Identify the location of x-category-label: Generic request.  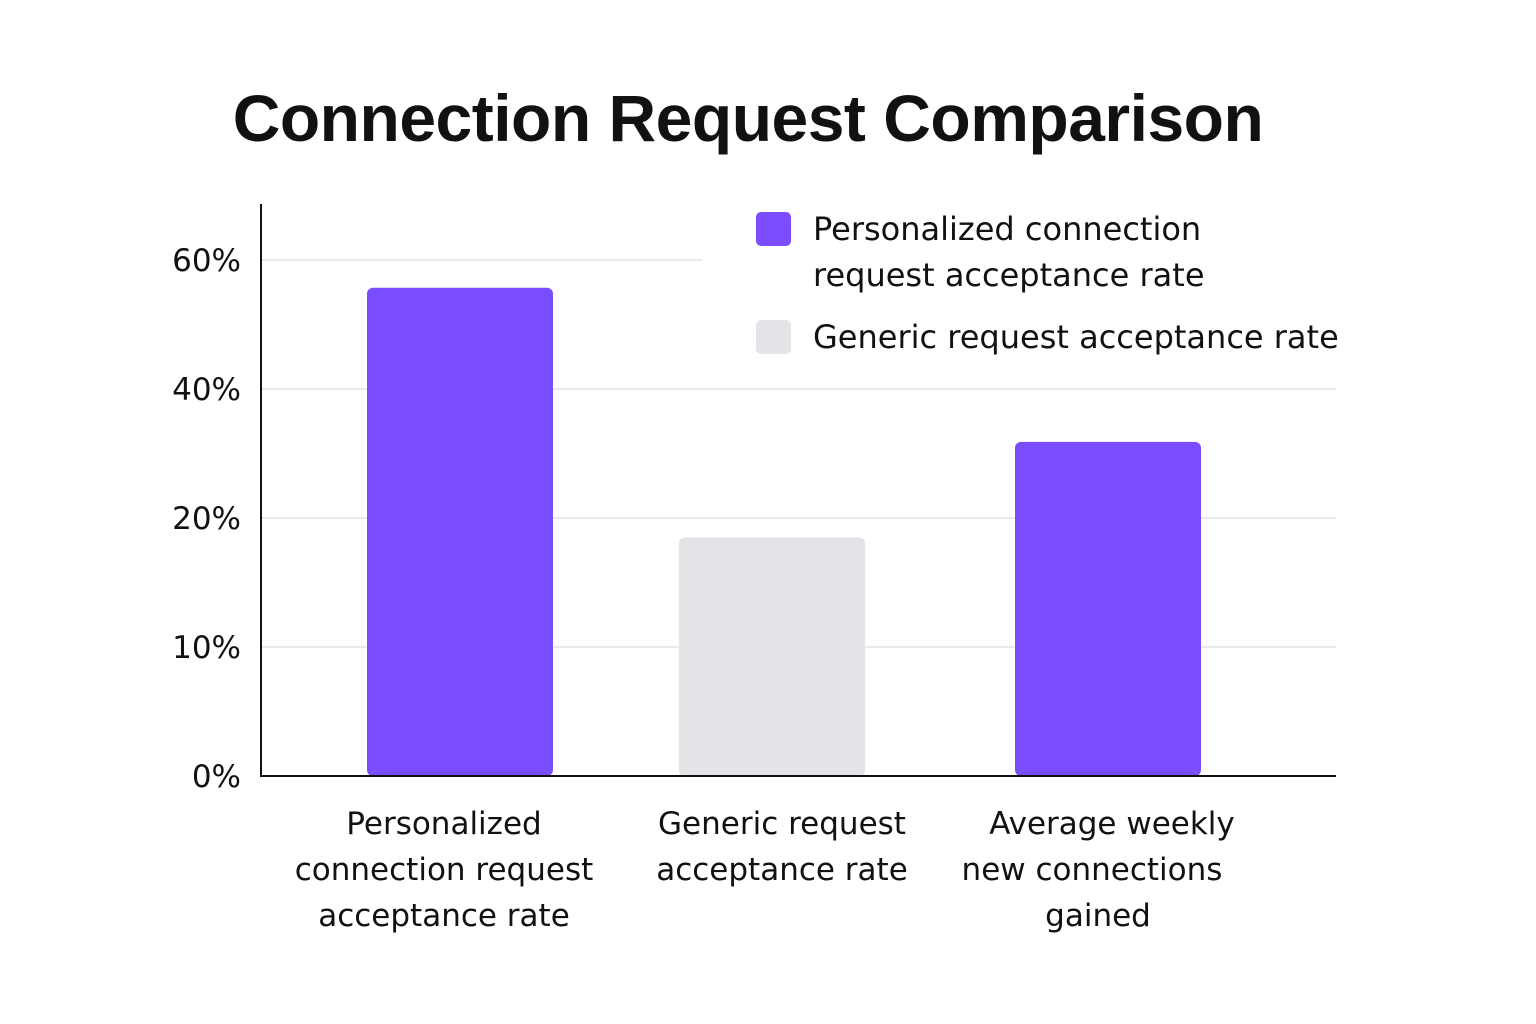
(782, 824).